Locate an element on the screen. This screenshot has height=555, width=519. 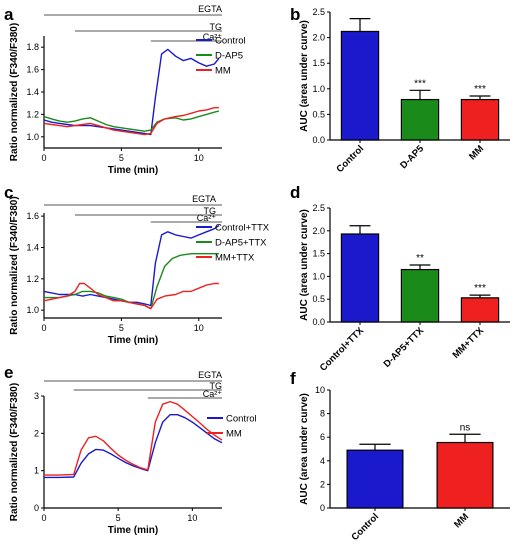
legend-label: D-AP5+TTX is located at coordinates (241, 243).